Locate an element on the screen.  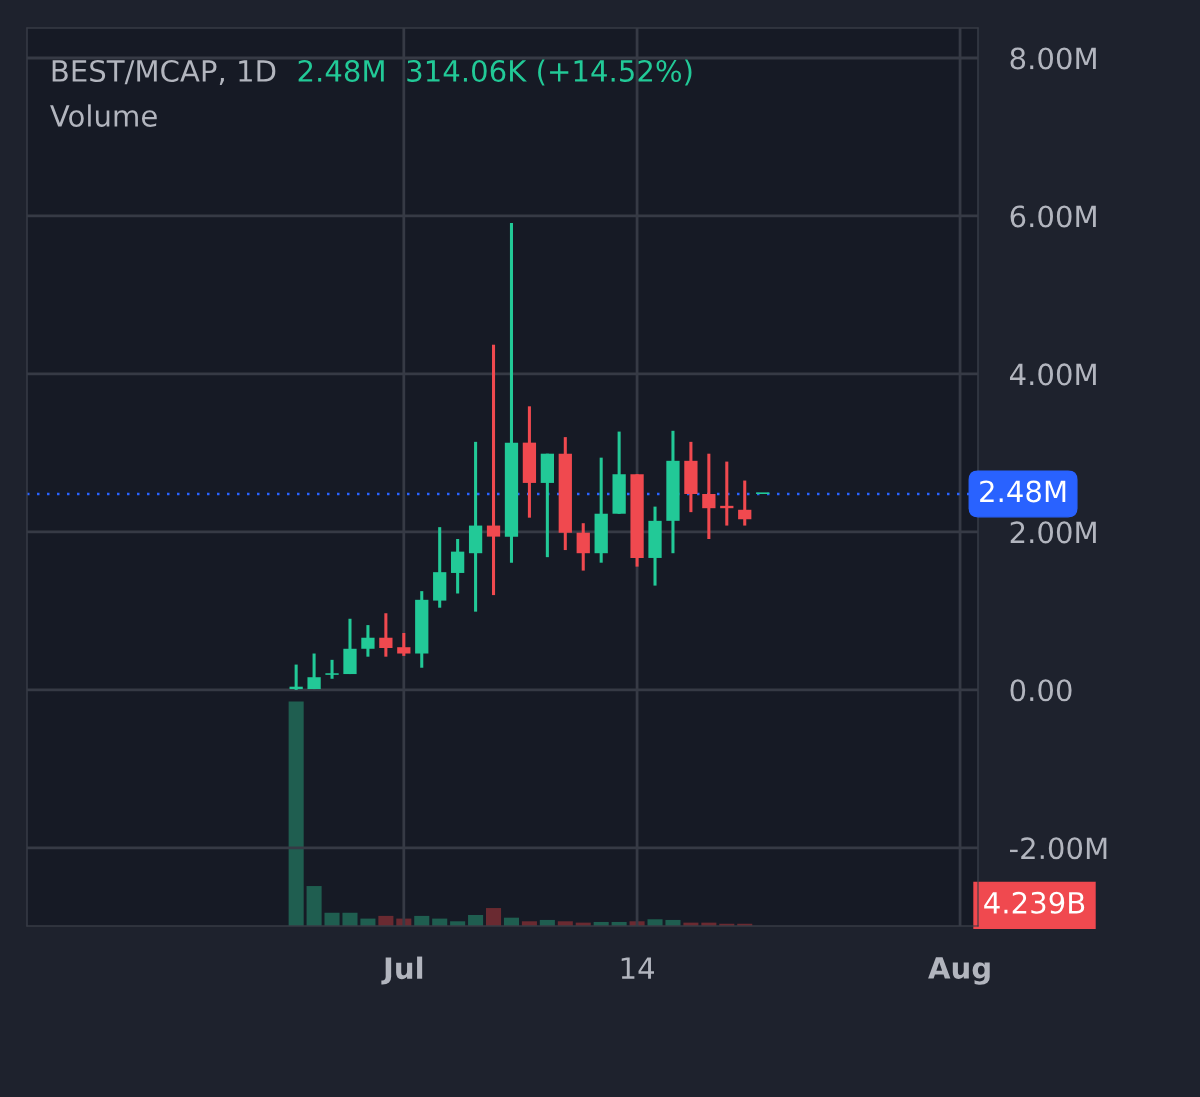
y-tick-label: 8.00M is located at coordinates (1053, 58).